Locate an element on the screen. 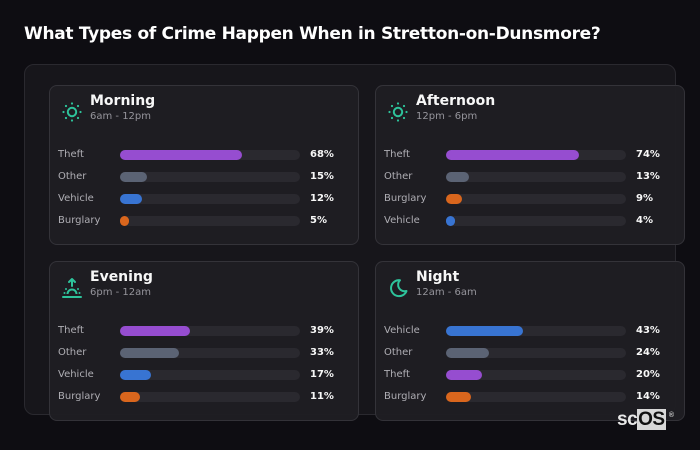 This screenshot has height=450, width=700. bar-row: Other 24% is located at coordinates (529, 357).